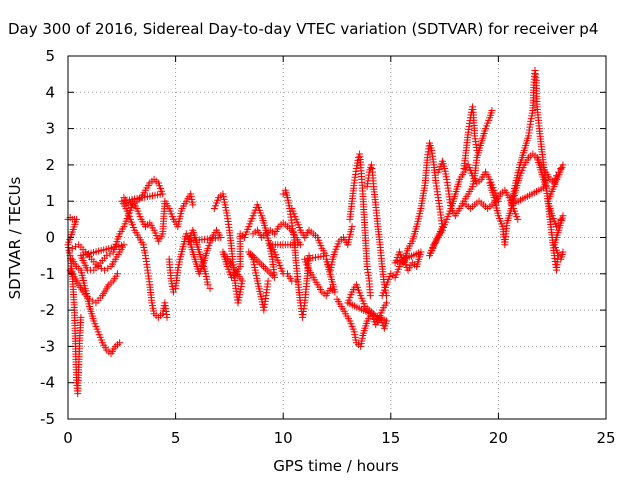  I want to click on y-axis-label: SDTVAR / TECUs, so click(15, 237).